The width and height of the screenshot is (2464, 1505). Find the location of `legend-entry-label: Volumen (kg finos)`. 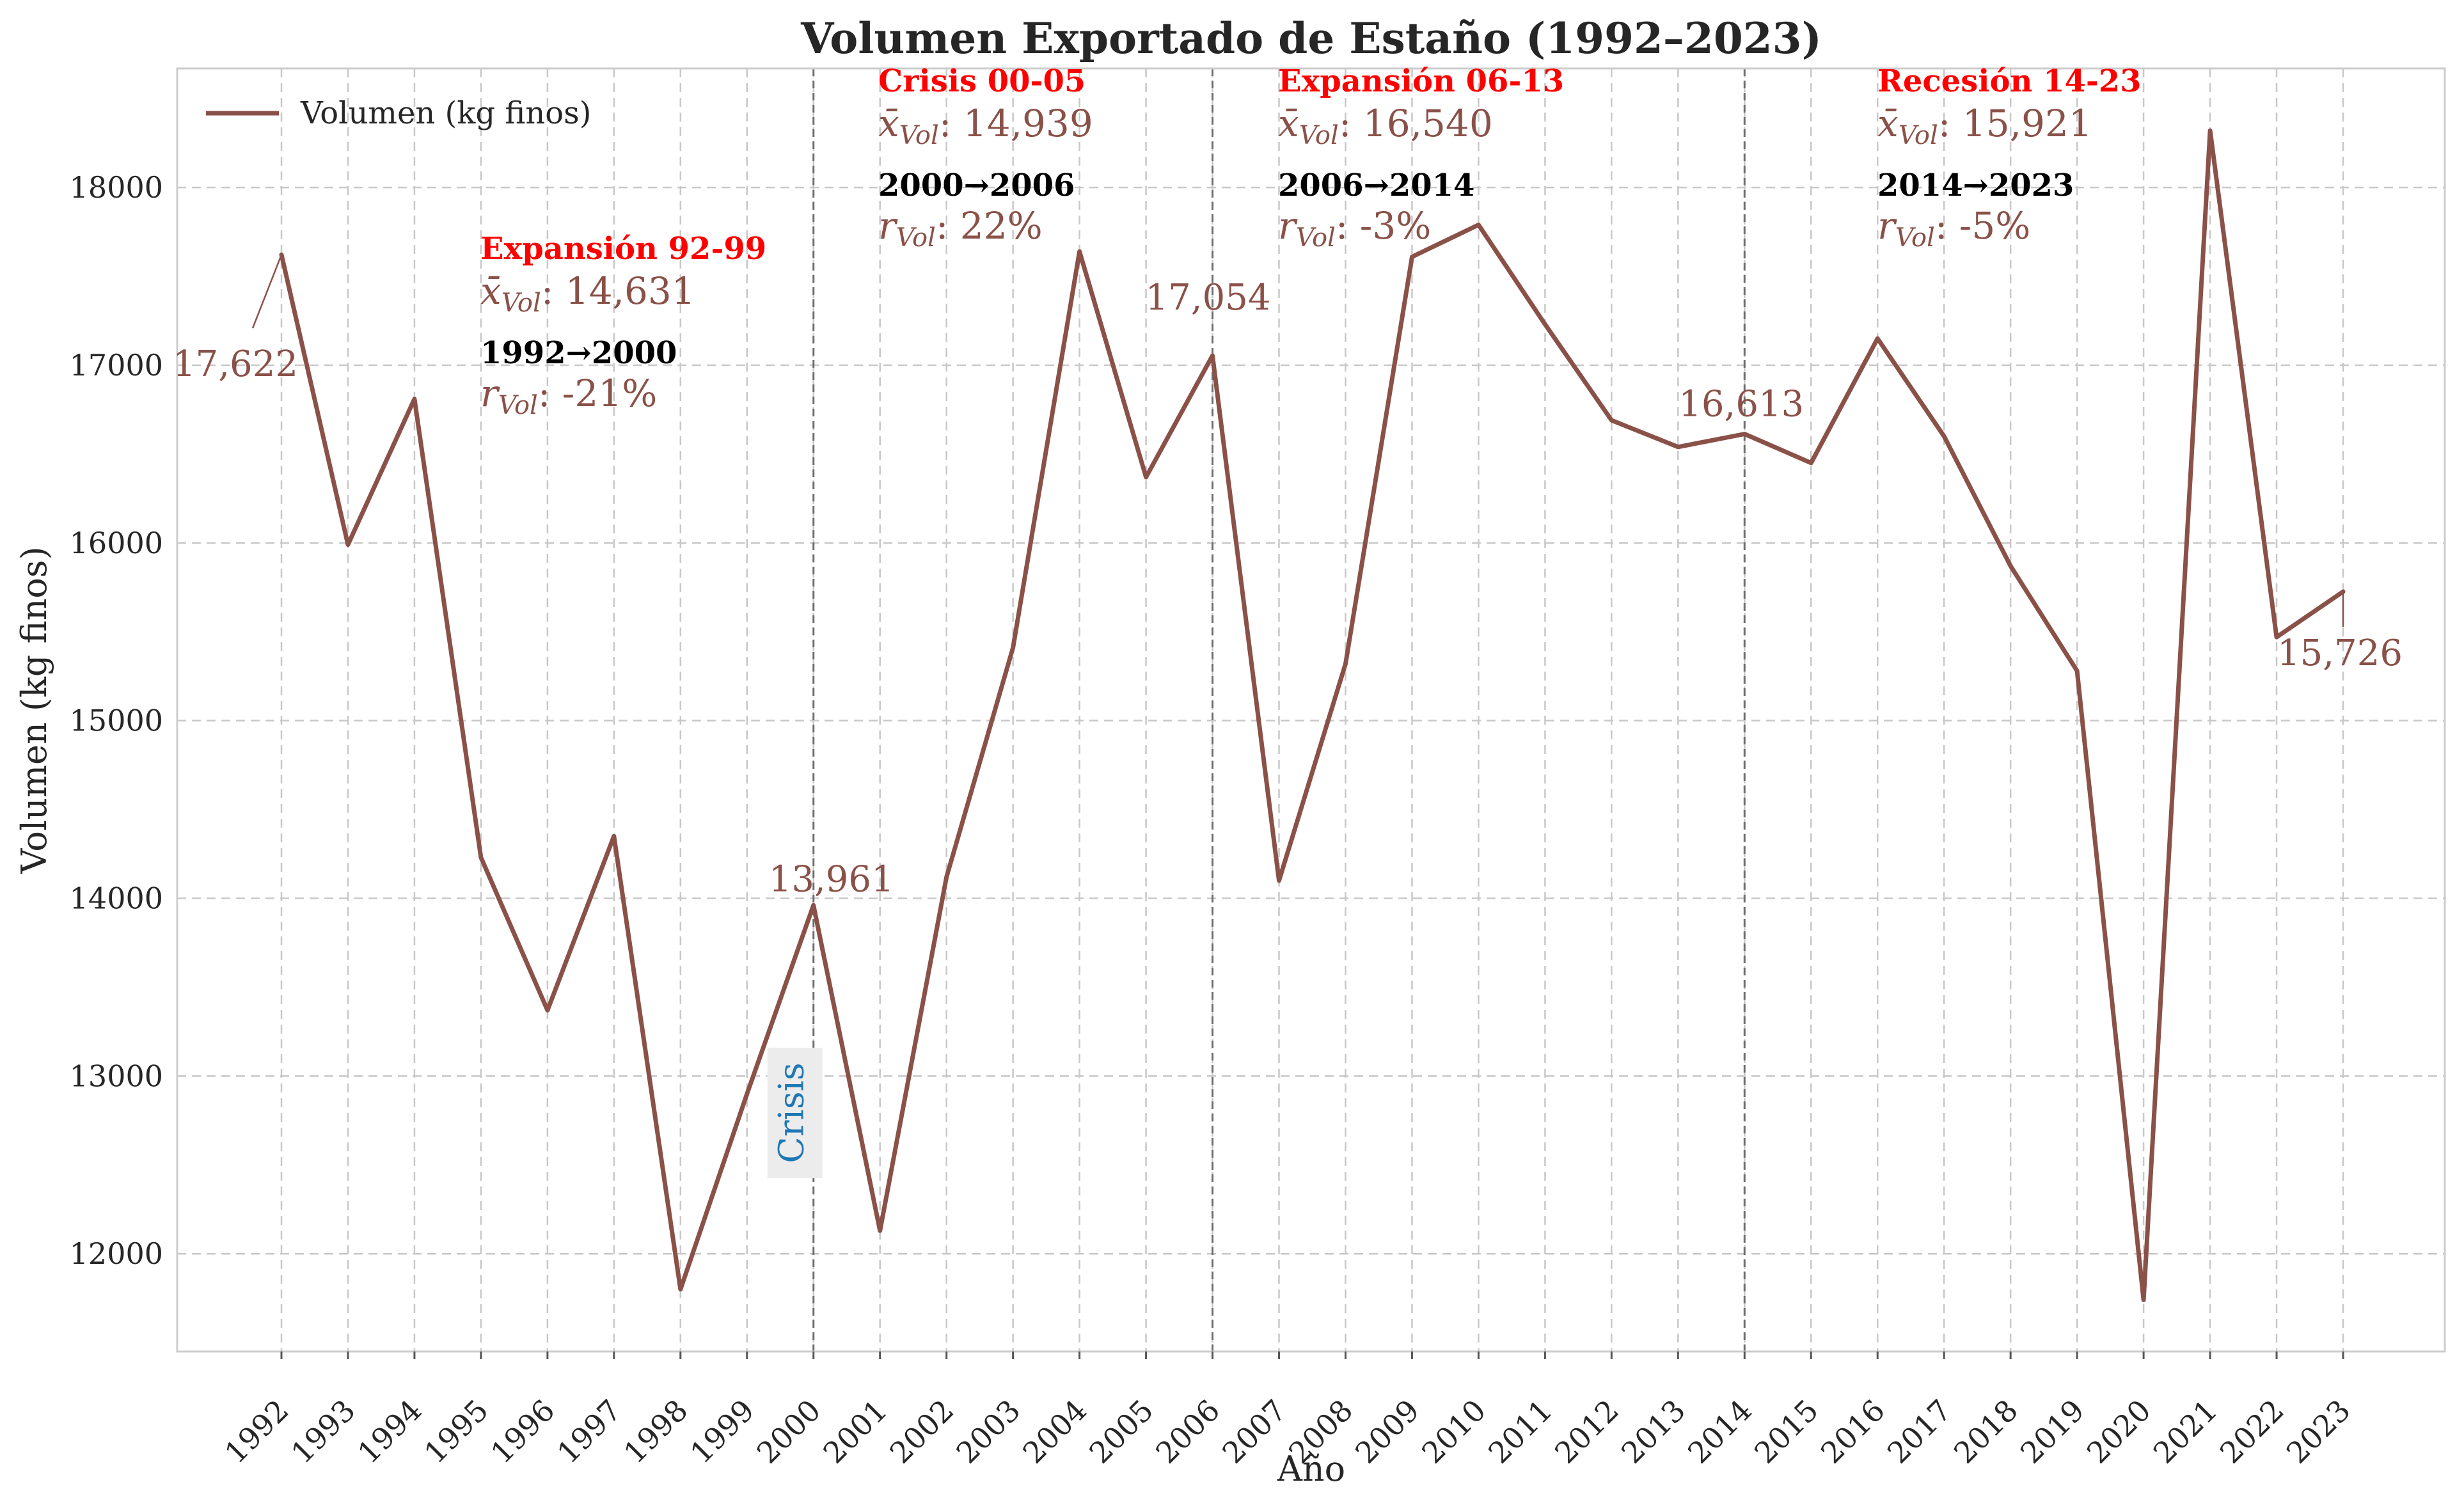

legend-entry-label: Volumen (kg finos) is located at coordinates (446, 113).